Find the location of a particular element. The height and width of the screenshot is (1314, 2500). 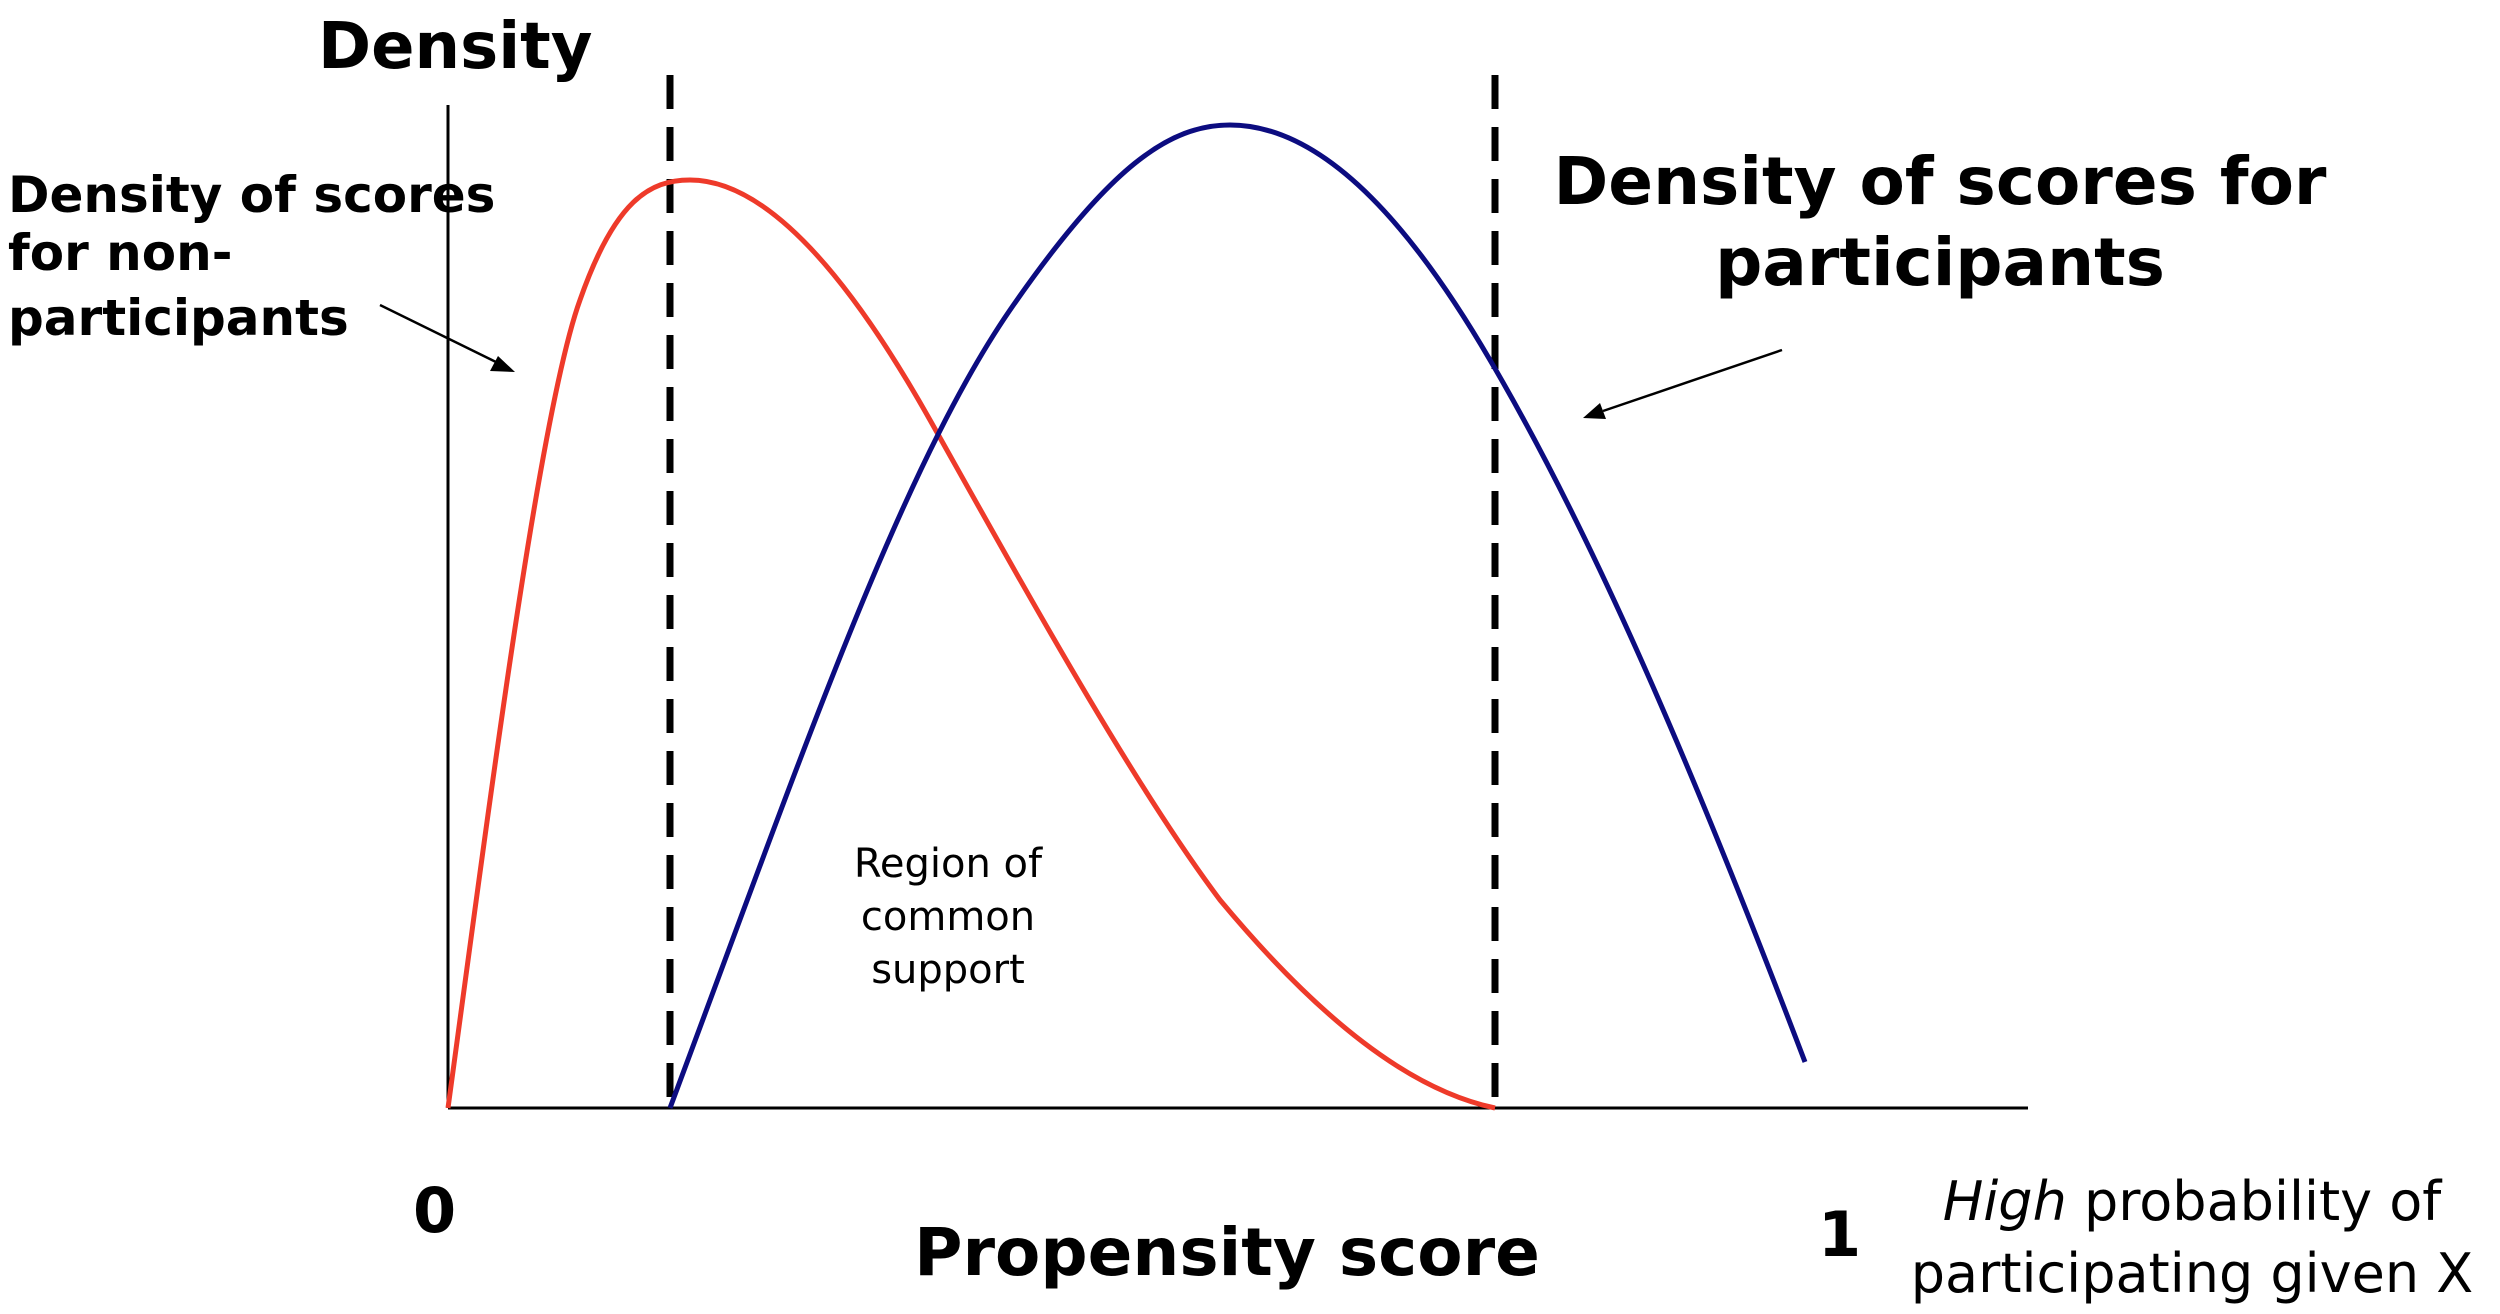

x-axis-title: Propensity score is located at coordinates (1227, 1252).